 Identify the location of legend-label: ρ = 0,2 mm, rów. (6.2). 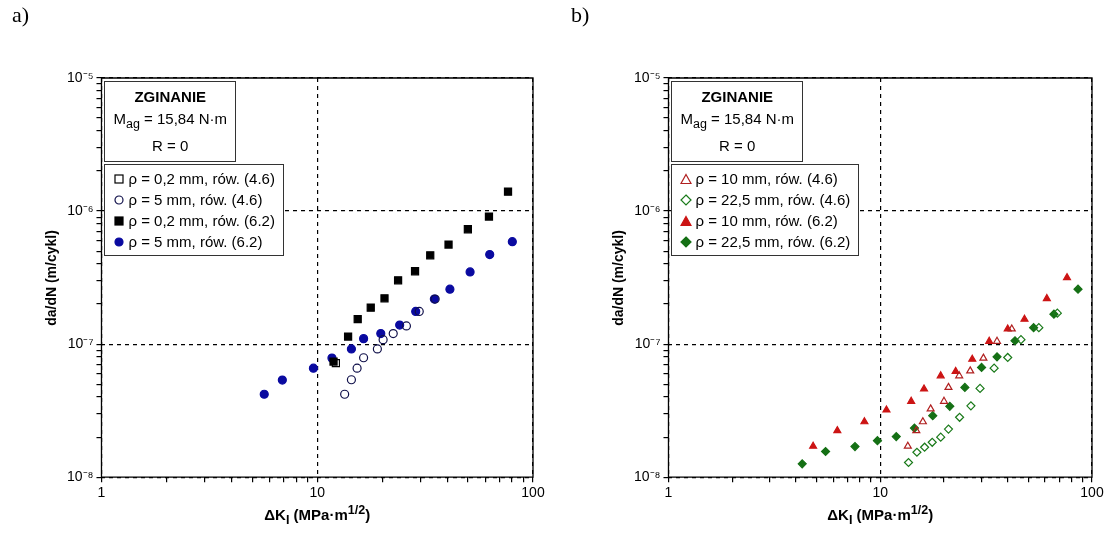
(201, 221).